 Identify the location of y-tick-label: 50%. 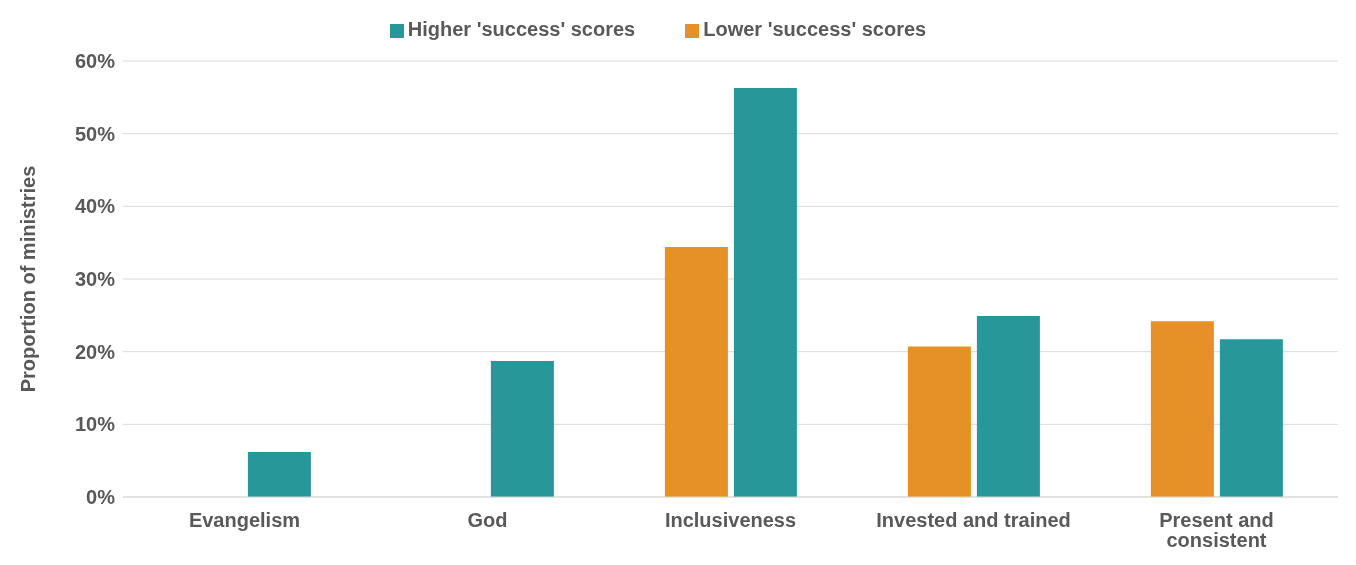
(95, 133).